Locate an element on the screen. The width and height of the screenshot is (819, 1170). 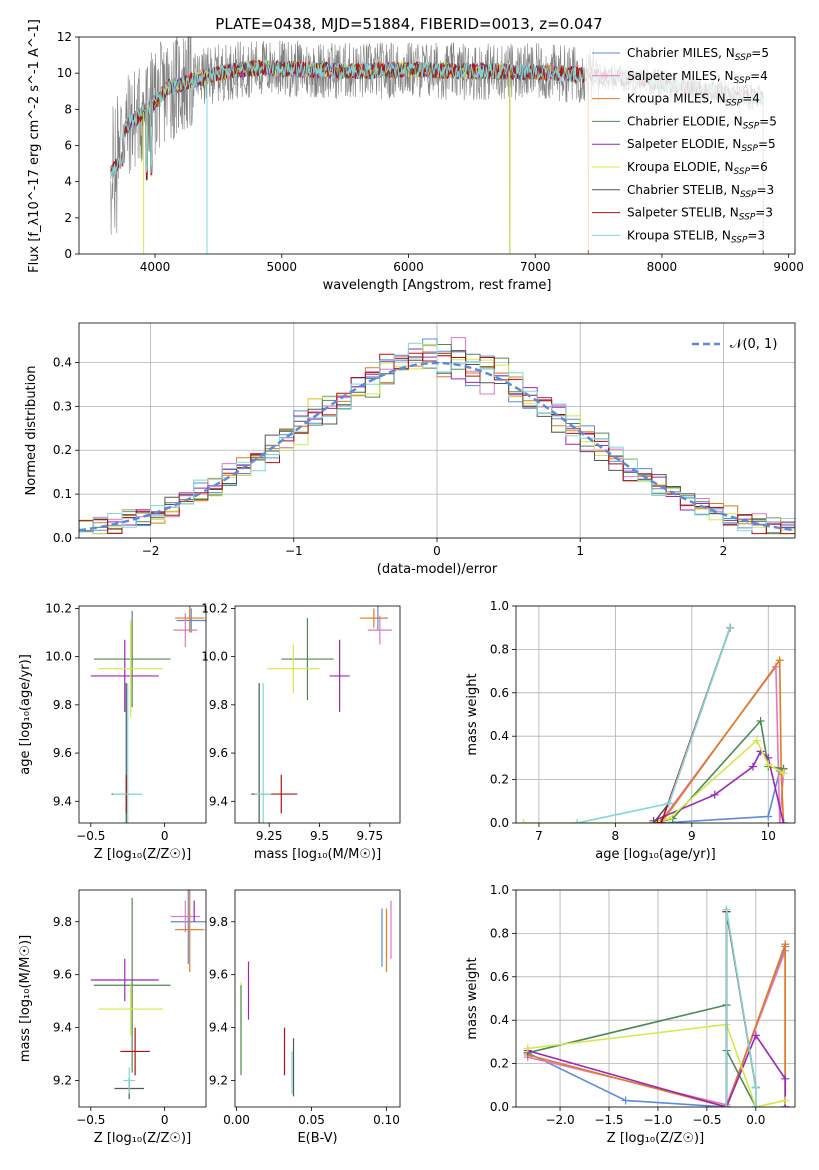
legend-entry: Salpeter MILES, NSSP=4 is located at coordinates (697, 77).